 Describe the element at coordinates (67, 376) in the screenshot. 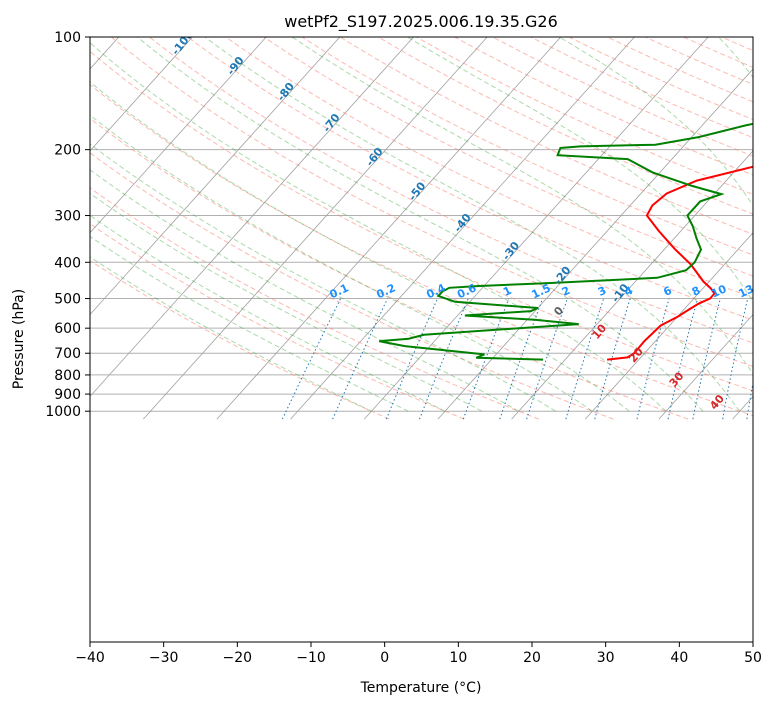

I see `y-tick-label: 800` at that location.